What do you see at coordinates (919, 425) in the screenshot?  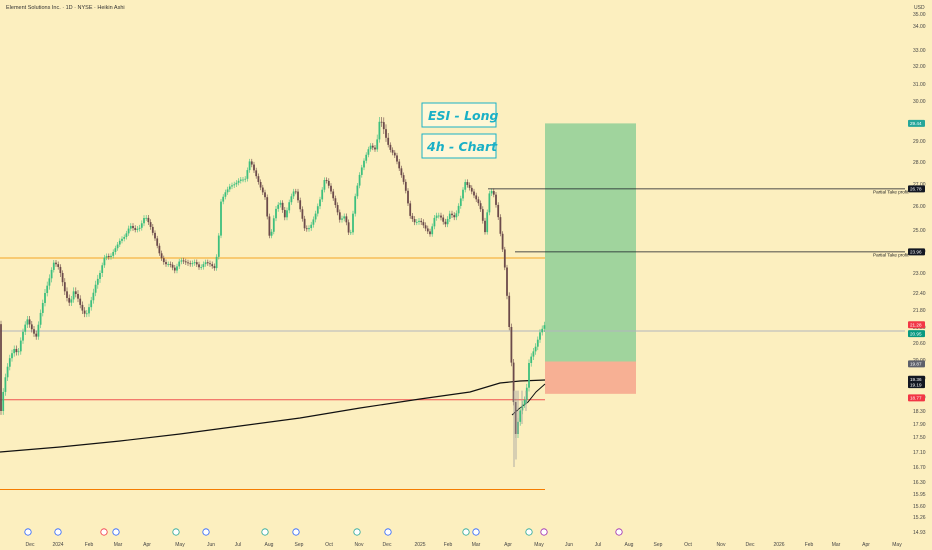 I see `price-tick-label: 17.90` at bounding box center [919, 425].